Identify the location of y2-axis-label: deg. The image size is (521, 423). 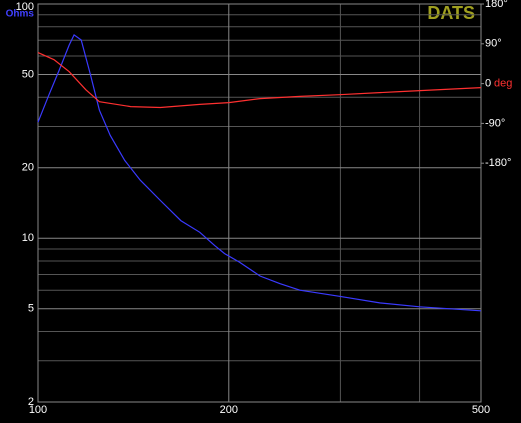
(503, 84).